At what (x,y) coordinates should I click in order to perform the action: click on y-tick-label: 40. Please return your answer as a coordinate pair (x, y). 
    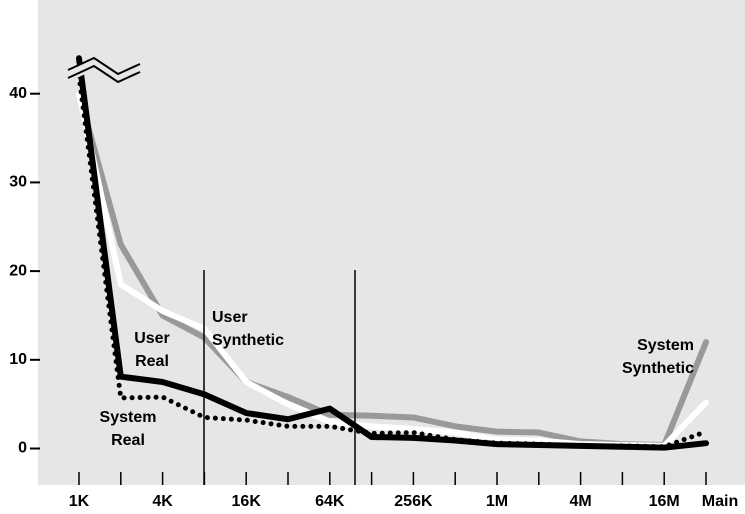
    Looking at the image, I should click on (18, 93).